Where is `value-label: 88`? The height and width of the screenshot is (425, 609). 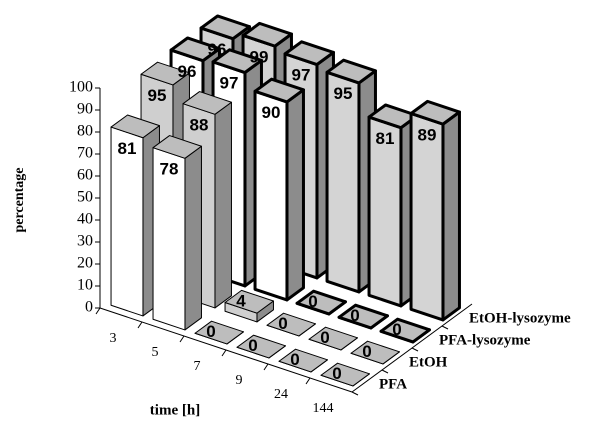 value-label: 88 is located at coordinates (199, 124).